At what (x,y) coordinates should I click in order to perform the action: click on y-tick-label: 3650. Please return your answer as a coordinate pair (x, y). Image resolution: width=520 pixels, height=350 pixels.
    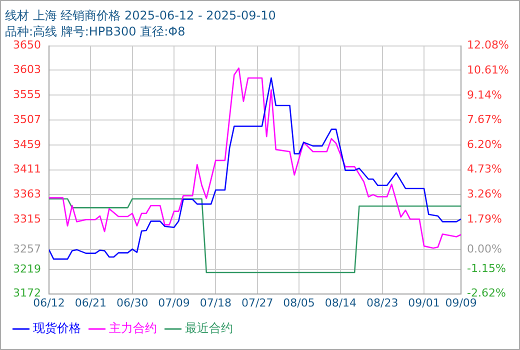
    Looking at the image, I should click on (26, 45).